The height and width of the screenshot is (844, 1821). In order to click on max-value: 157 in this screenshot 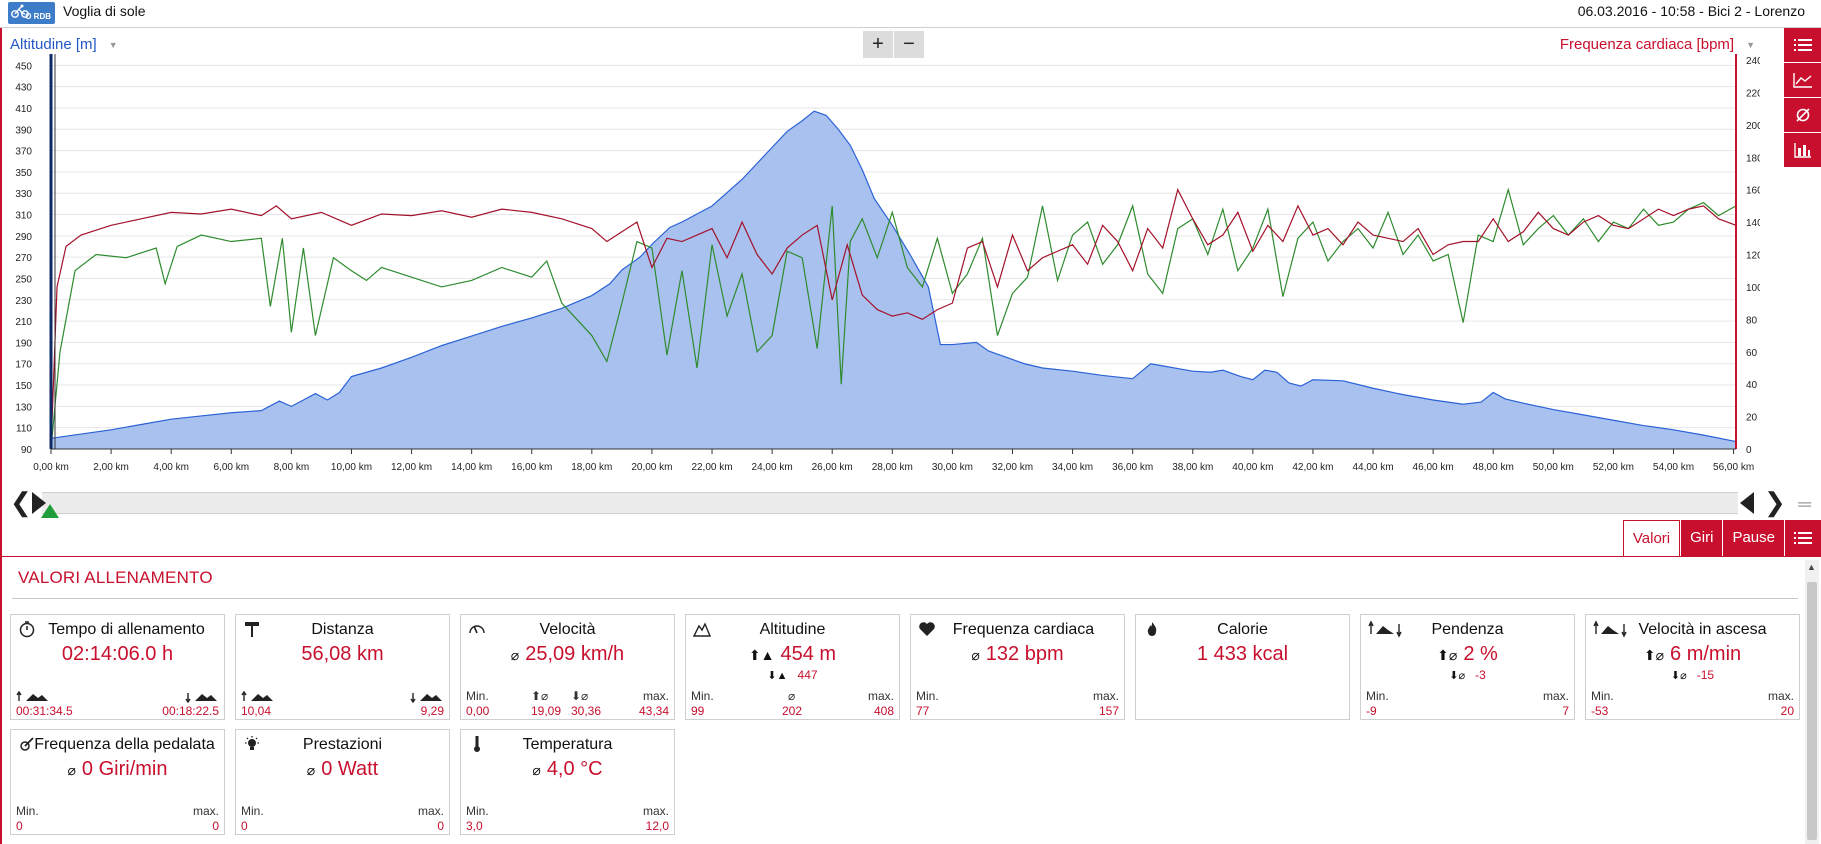, I will do `click(1108, 711)`.